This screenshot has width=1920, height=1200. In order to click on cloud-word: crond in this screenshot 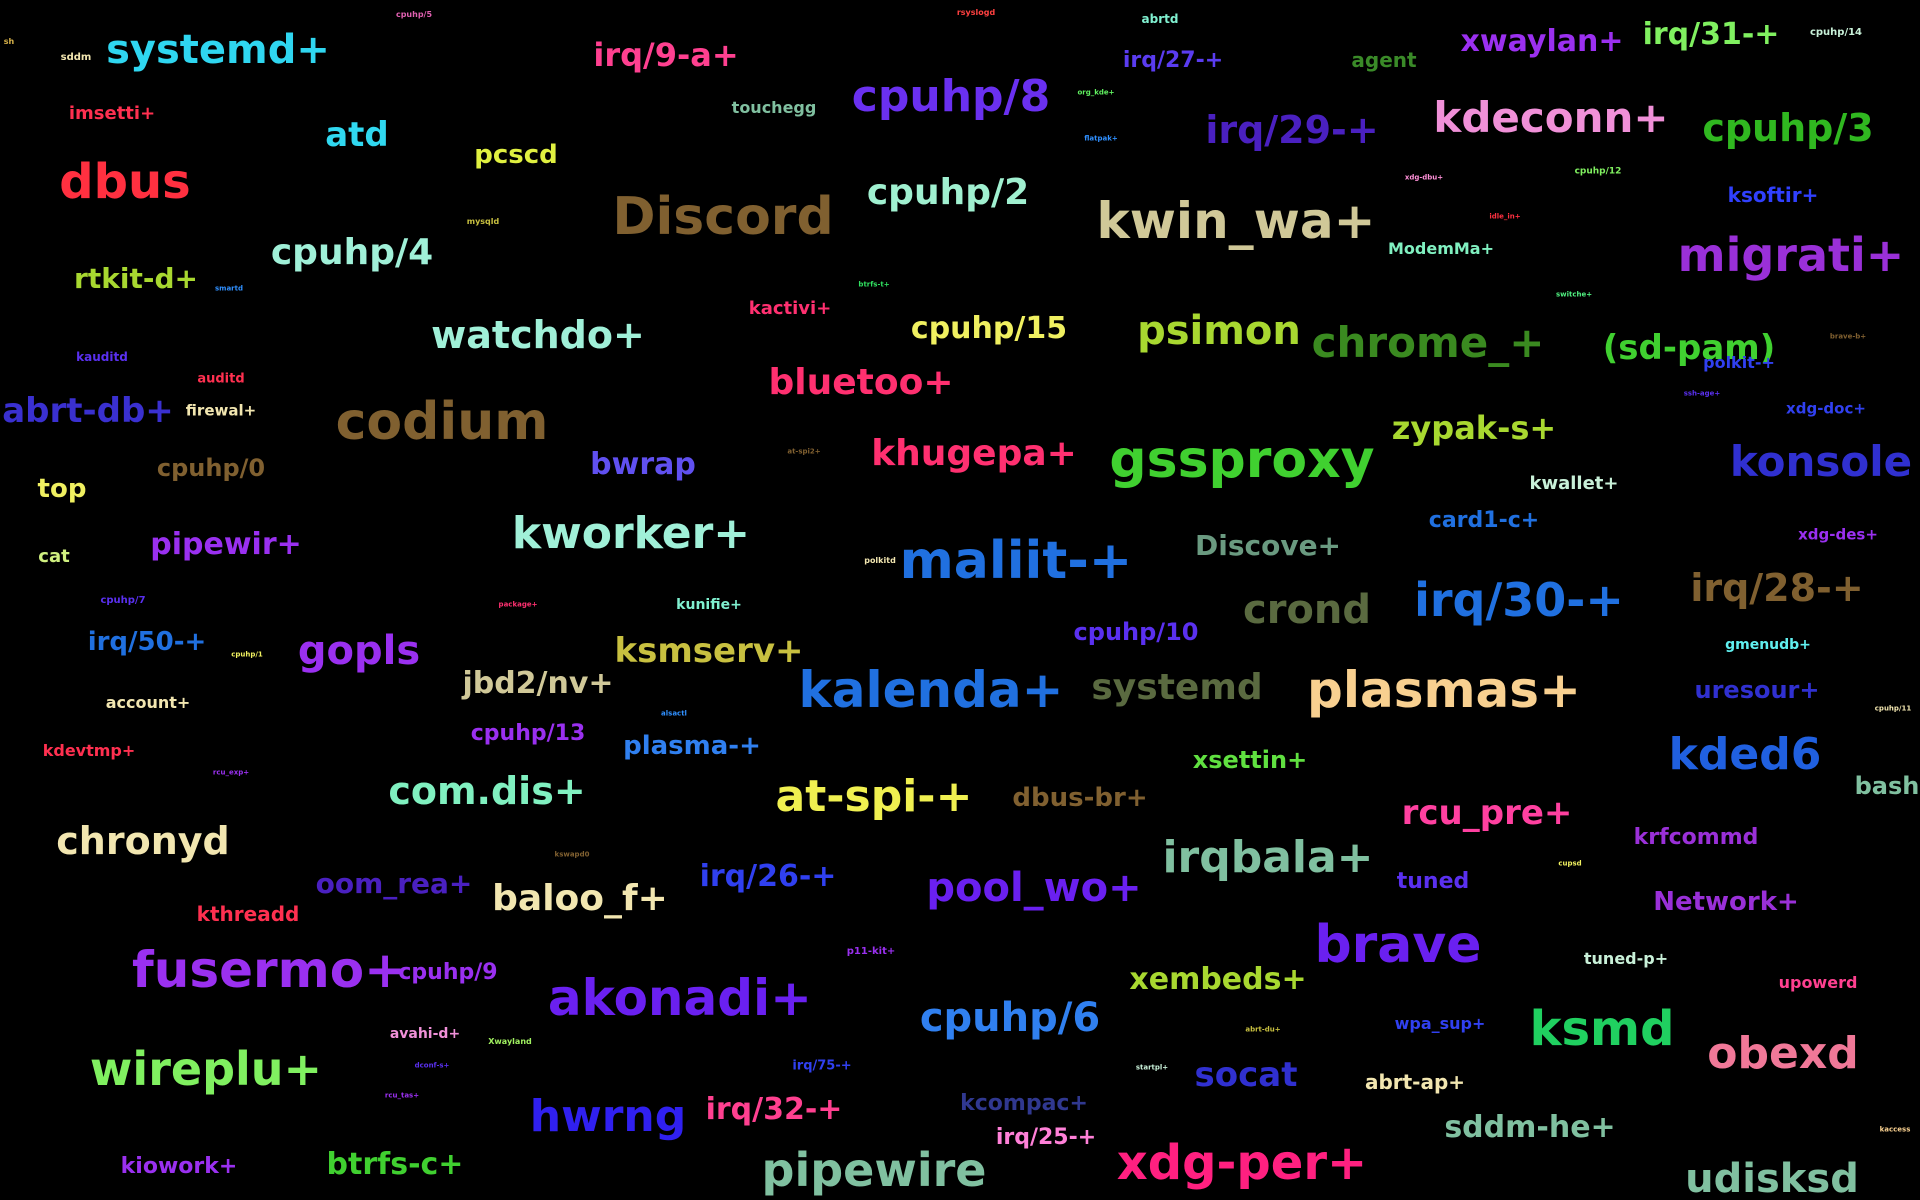, I will do `click(1307, 610)`.